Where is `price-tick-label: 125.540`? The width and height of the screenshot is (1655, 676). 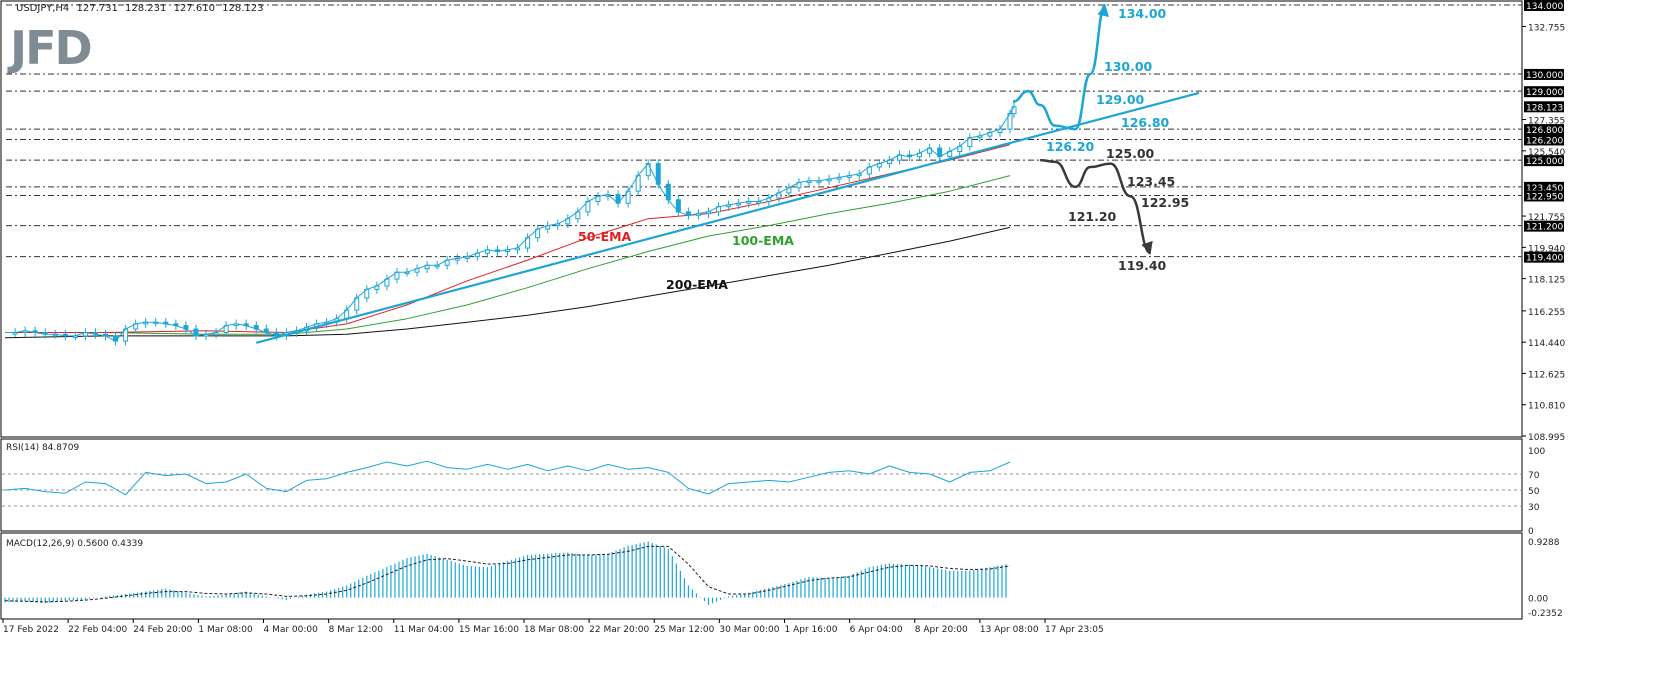
price-tick-label: 125.540 is located at coordinates (1546, 153).